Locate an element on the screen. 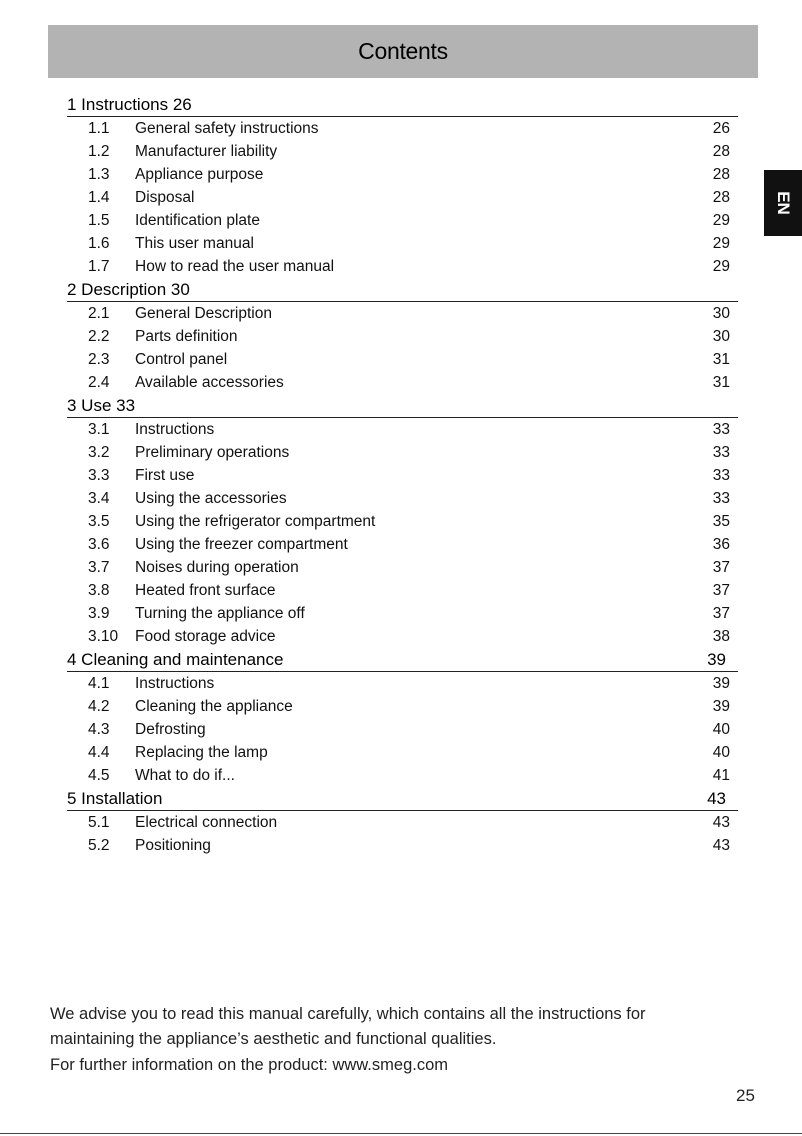 The height and width of the screenshot is (1136, 802). toc-entry: 4.1 Instructions 39 is located at coordinates (402, 683).